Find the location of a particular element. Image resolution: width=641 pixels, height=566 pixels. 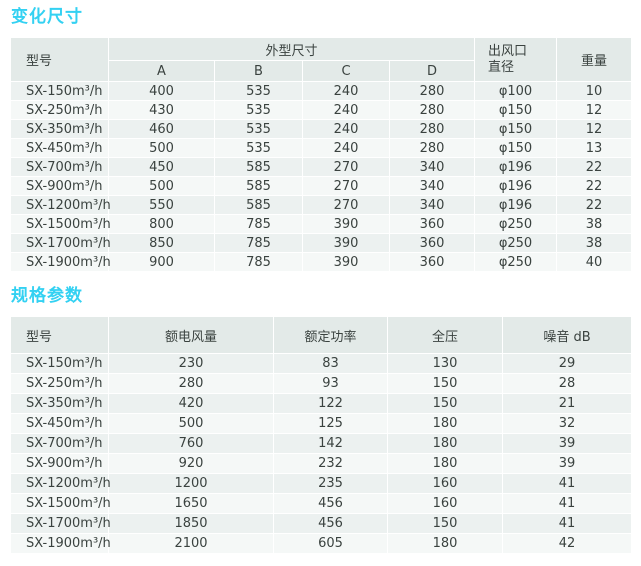

model-cell: SX-1200m³/h is located at coordinates (60, 483).